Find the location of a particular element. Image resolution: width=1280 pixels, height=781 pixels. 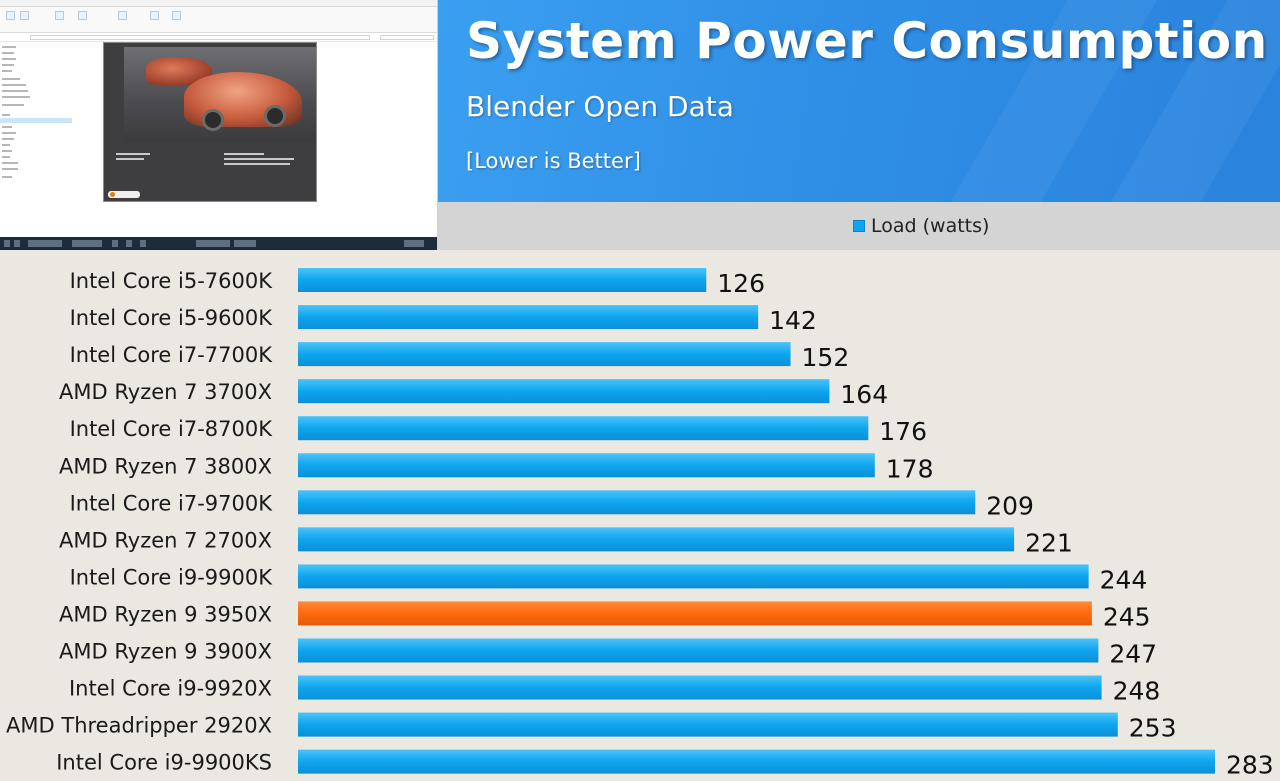

category-label: Intel Core i5-7600K is located at coordinates (172, 281).